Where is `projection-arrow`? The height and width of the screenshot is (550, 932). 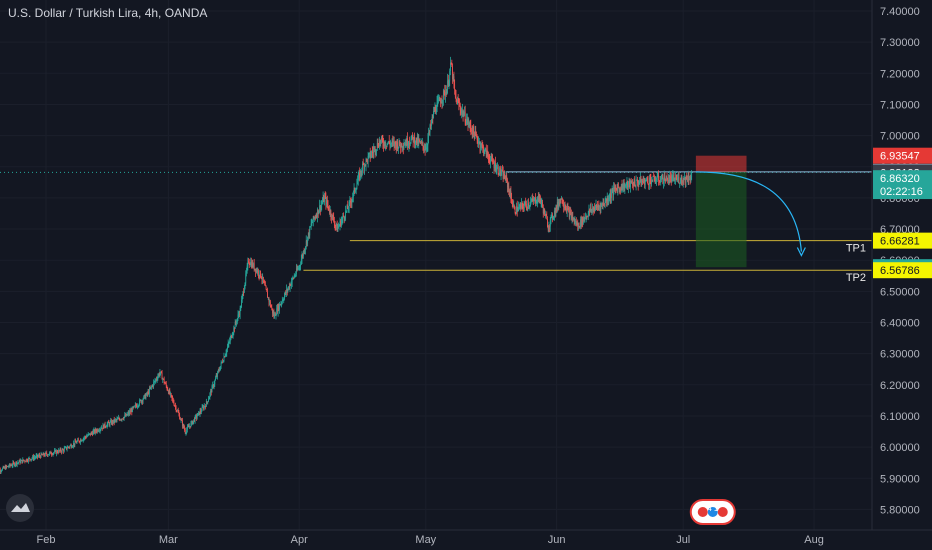
projection-arrow is located at coordinates (750, 214).